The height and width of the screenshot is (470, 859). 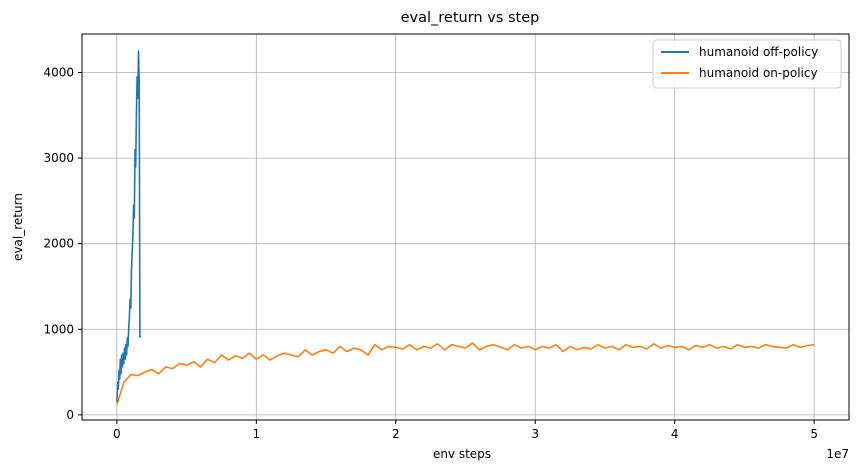 I want to click on series-line-on-policy, so click(x=465, y=373).